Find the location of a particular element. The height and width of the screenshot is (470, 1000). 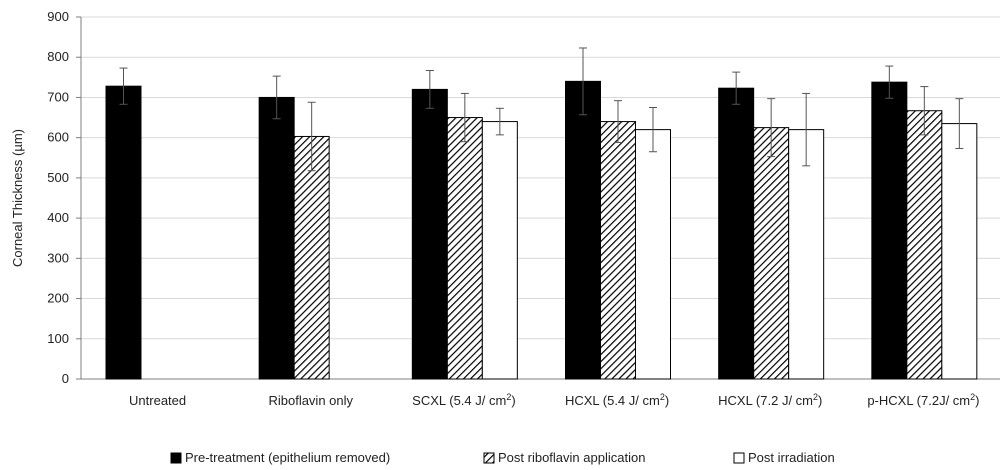

x-tick-label: HCXL (5.4 J/ cm2) is located at coordinates (617, 400).